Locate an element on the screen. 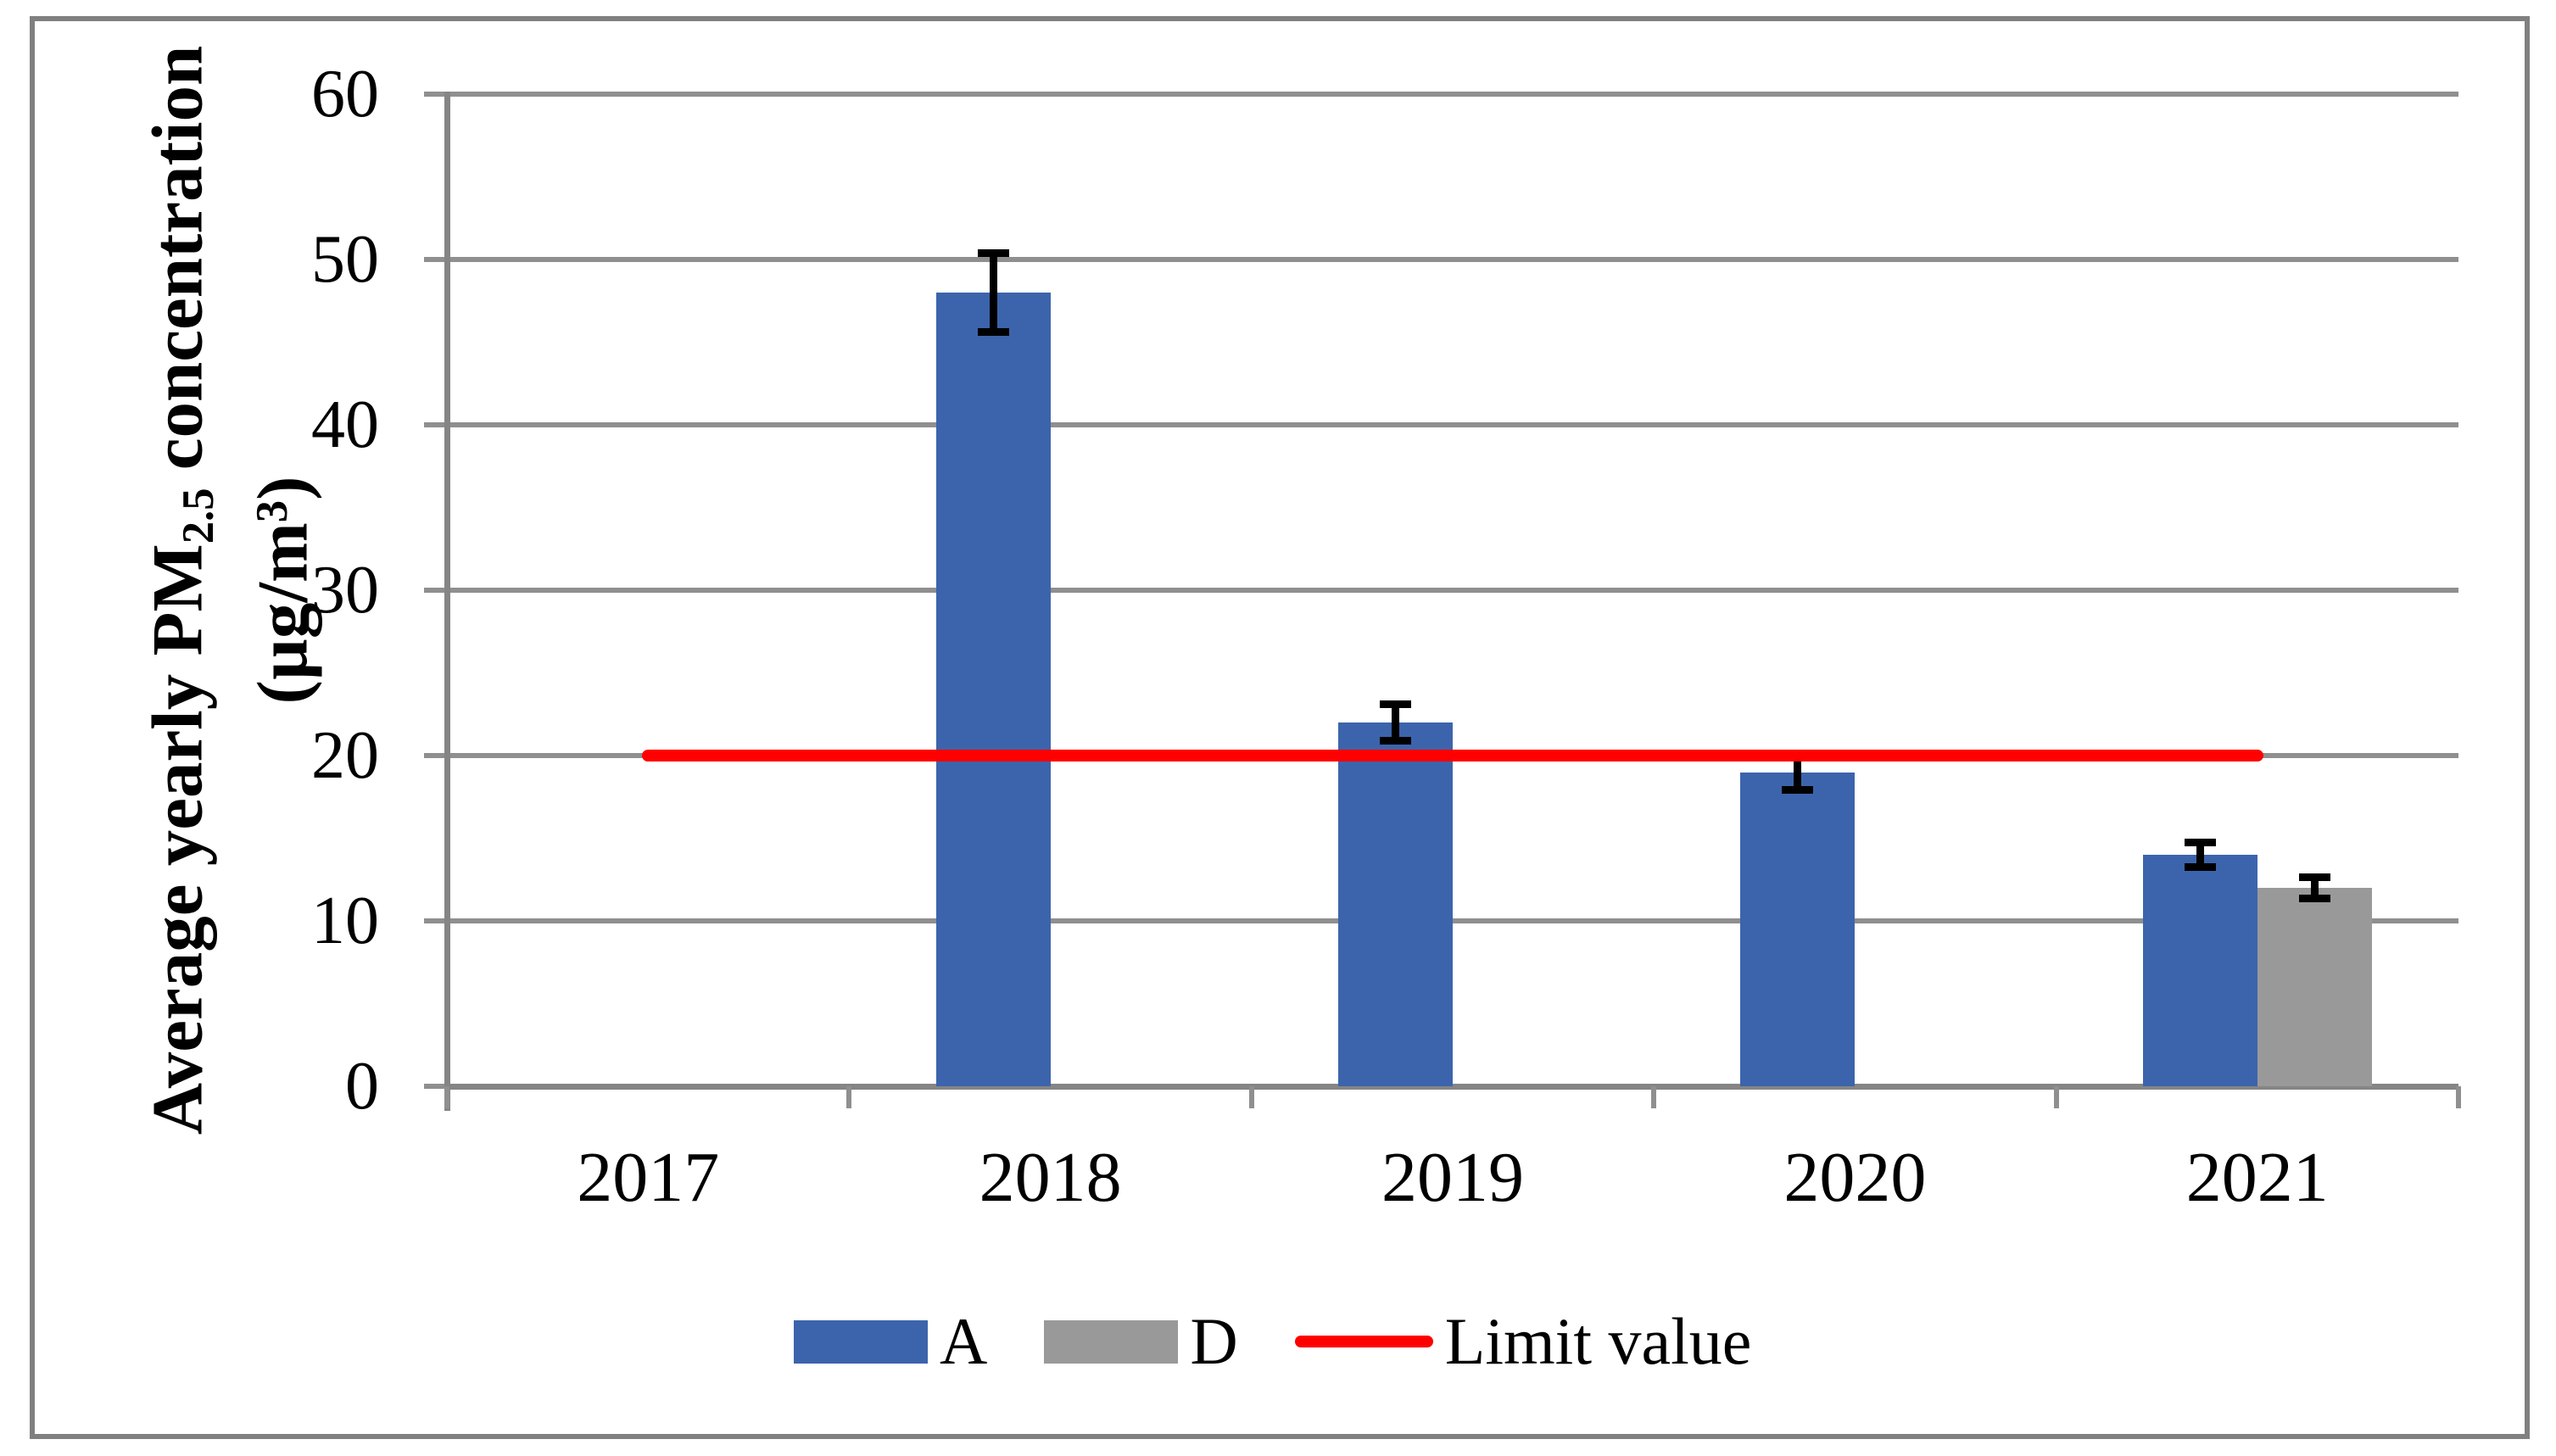 The image size is (2556, 1456). error-bar-cap-bottom-D-2021 is located at coordinates (2314, 899).